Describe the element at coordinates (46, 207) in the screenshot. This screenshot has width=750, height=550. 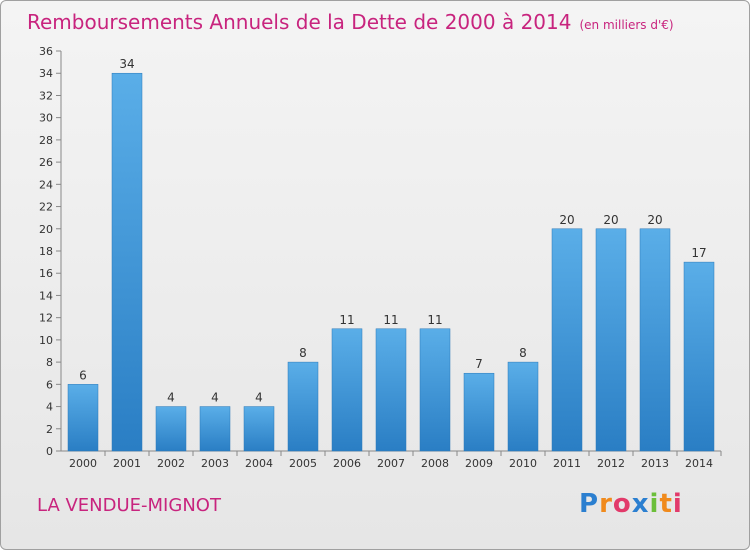
I see `y-tick-label: 22` at that location.